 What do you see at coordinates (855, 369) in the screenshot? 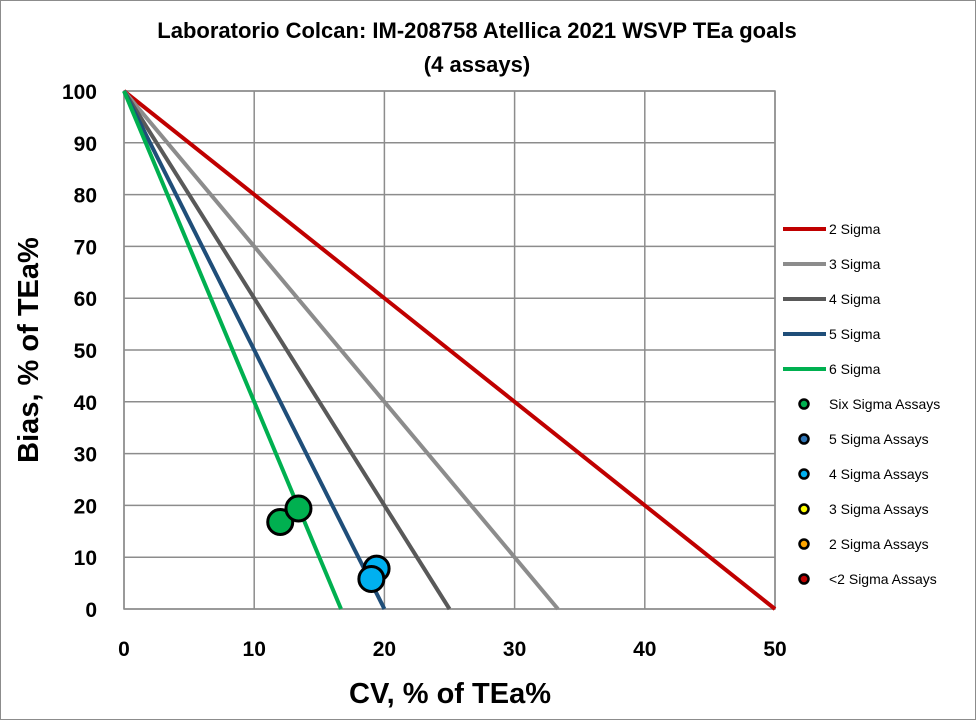
I see `legend-label: 6 Sigma` at bounding box center [855, 369].